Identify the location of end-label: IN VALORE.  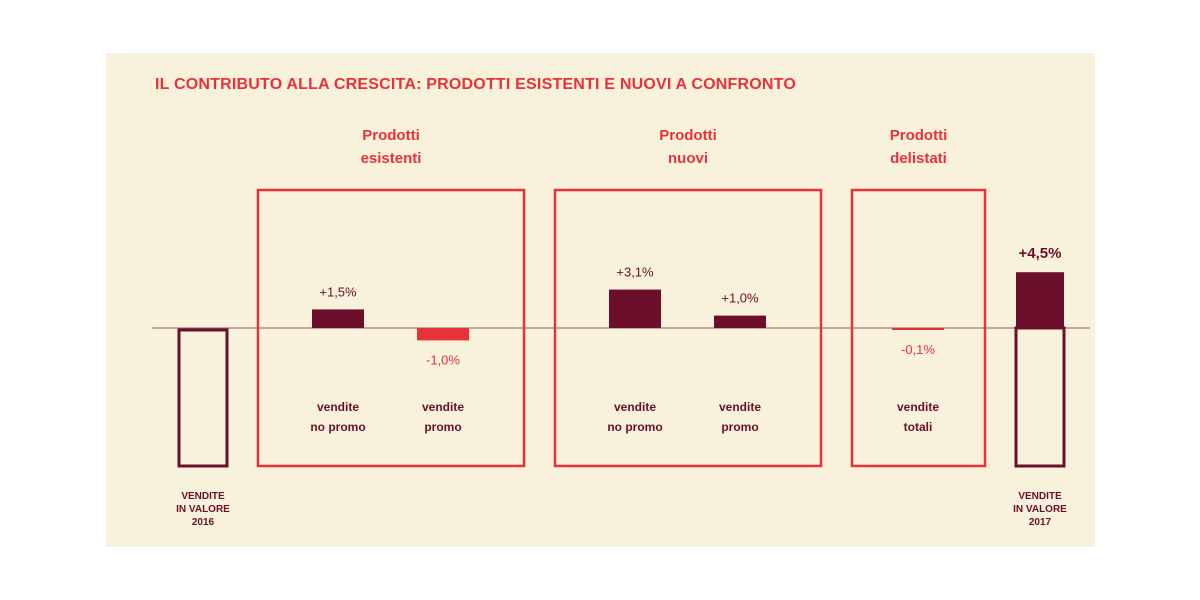
(1040, 509).